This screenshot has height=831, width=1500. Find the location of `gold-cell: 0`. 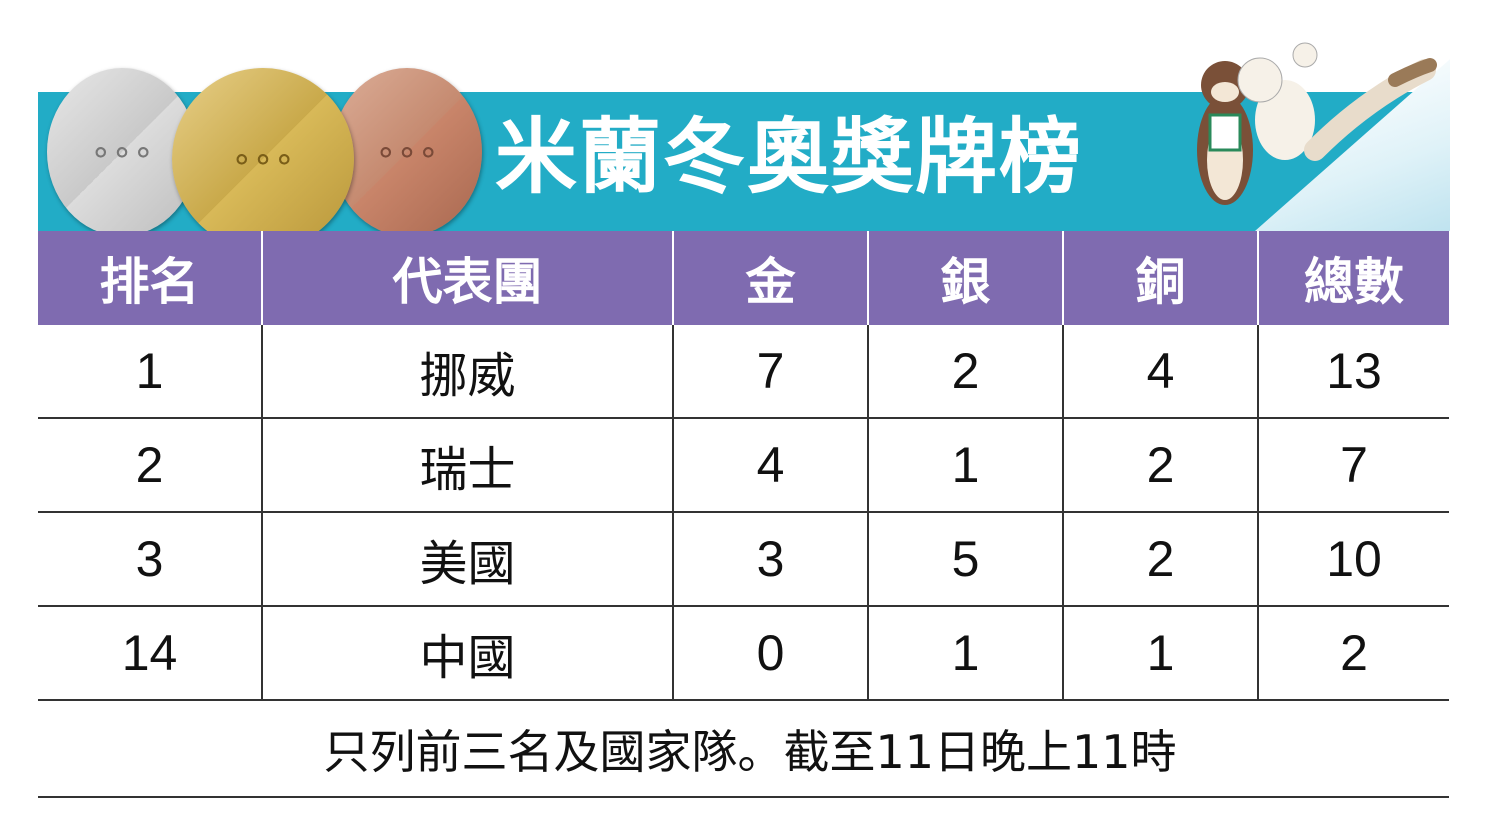

gold-cell: 0 is located at coordinates (770, 653).